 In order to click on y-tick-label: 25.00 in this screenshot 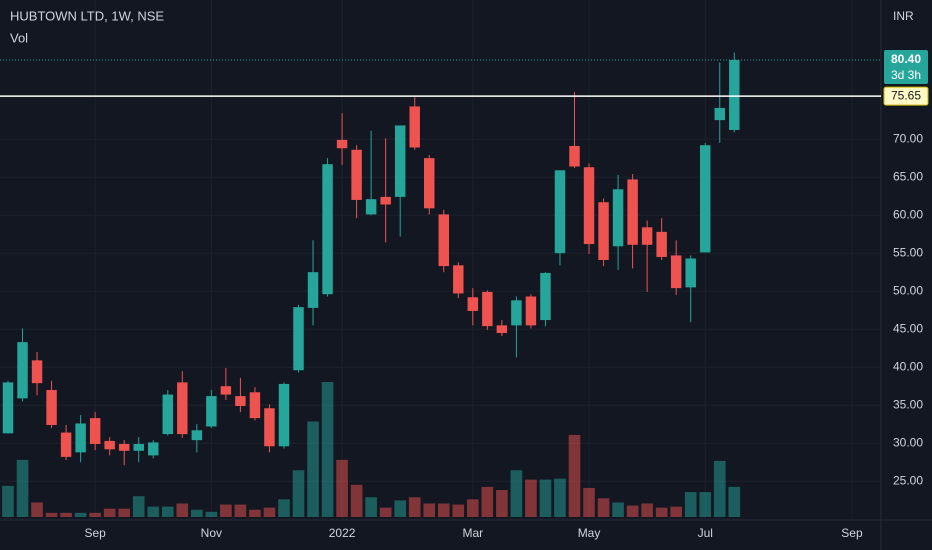, I will do `click(908, 480)`.